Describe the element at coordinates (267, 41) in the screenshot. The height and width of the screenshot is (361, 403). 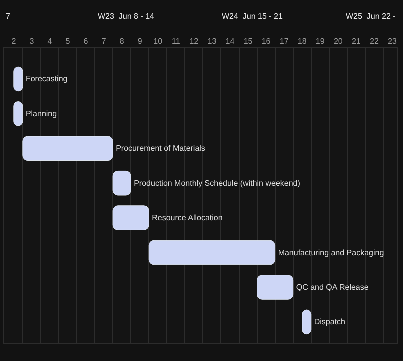
I see `x-tick-label: 16` at that location.